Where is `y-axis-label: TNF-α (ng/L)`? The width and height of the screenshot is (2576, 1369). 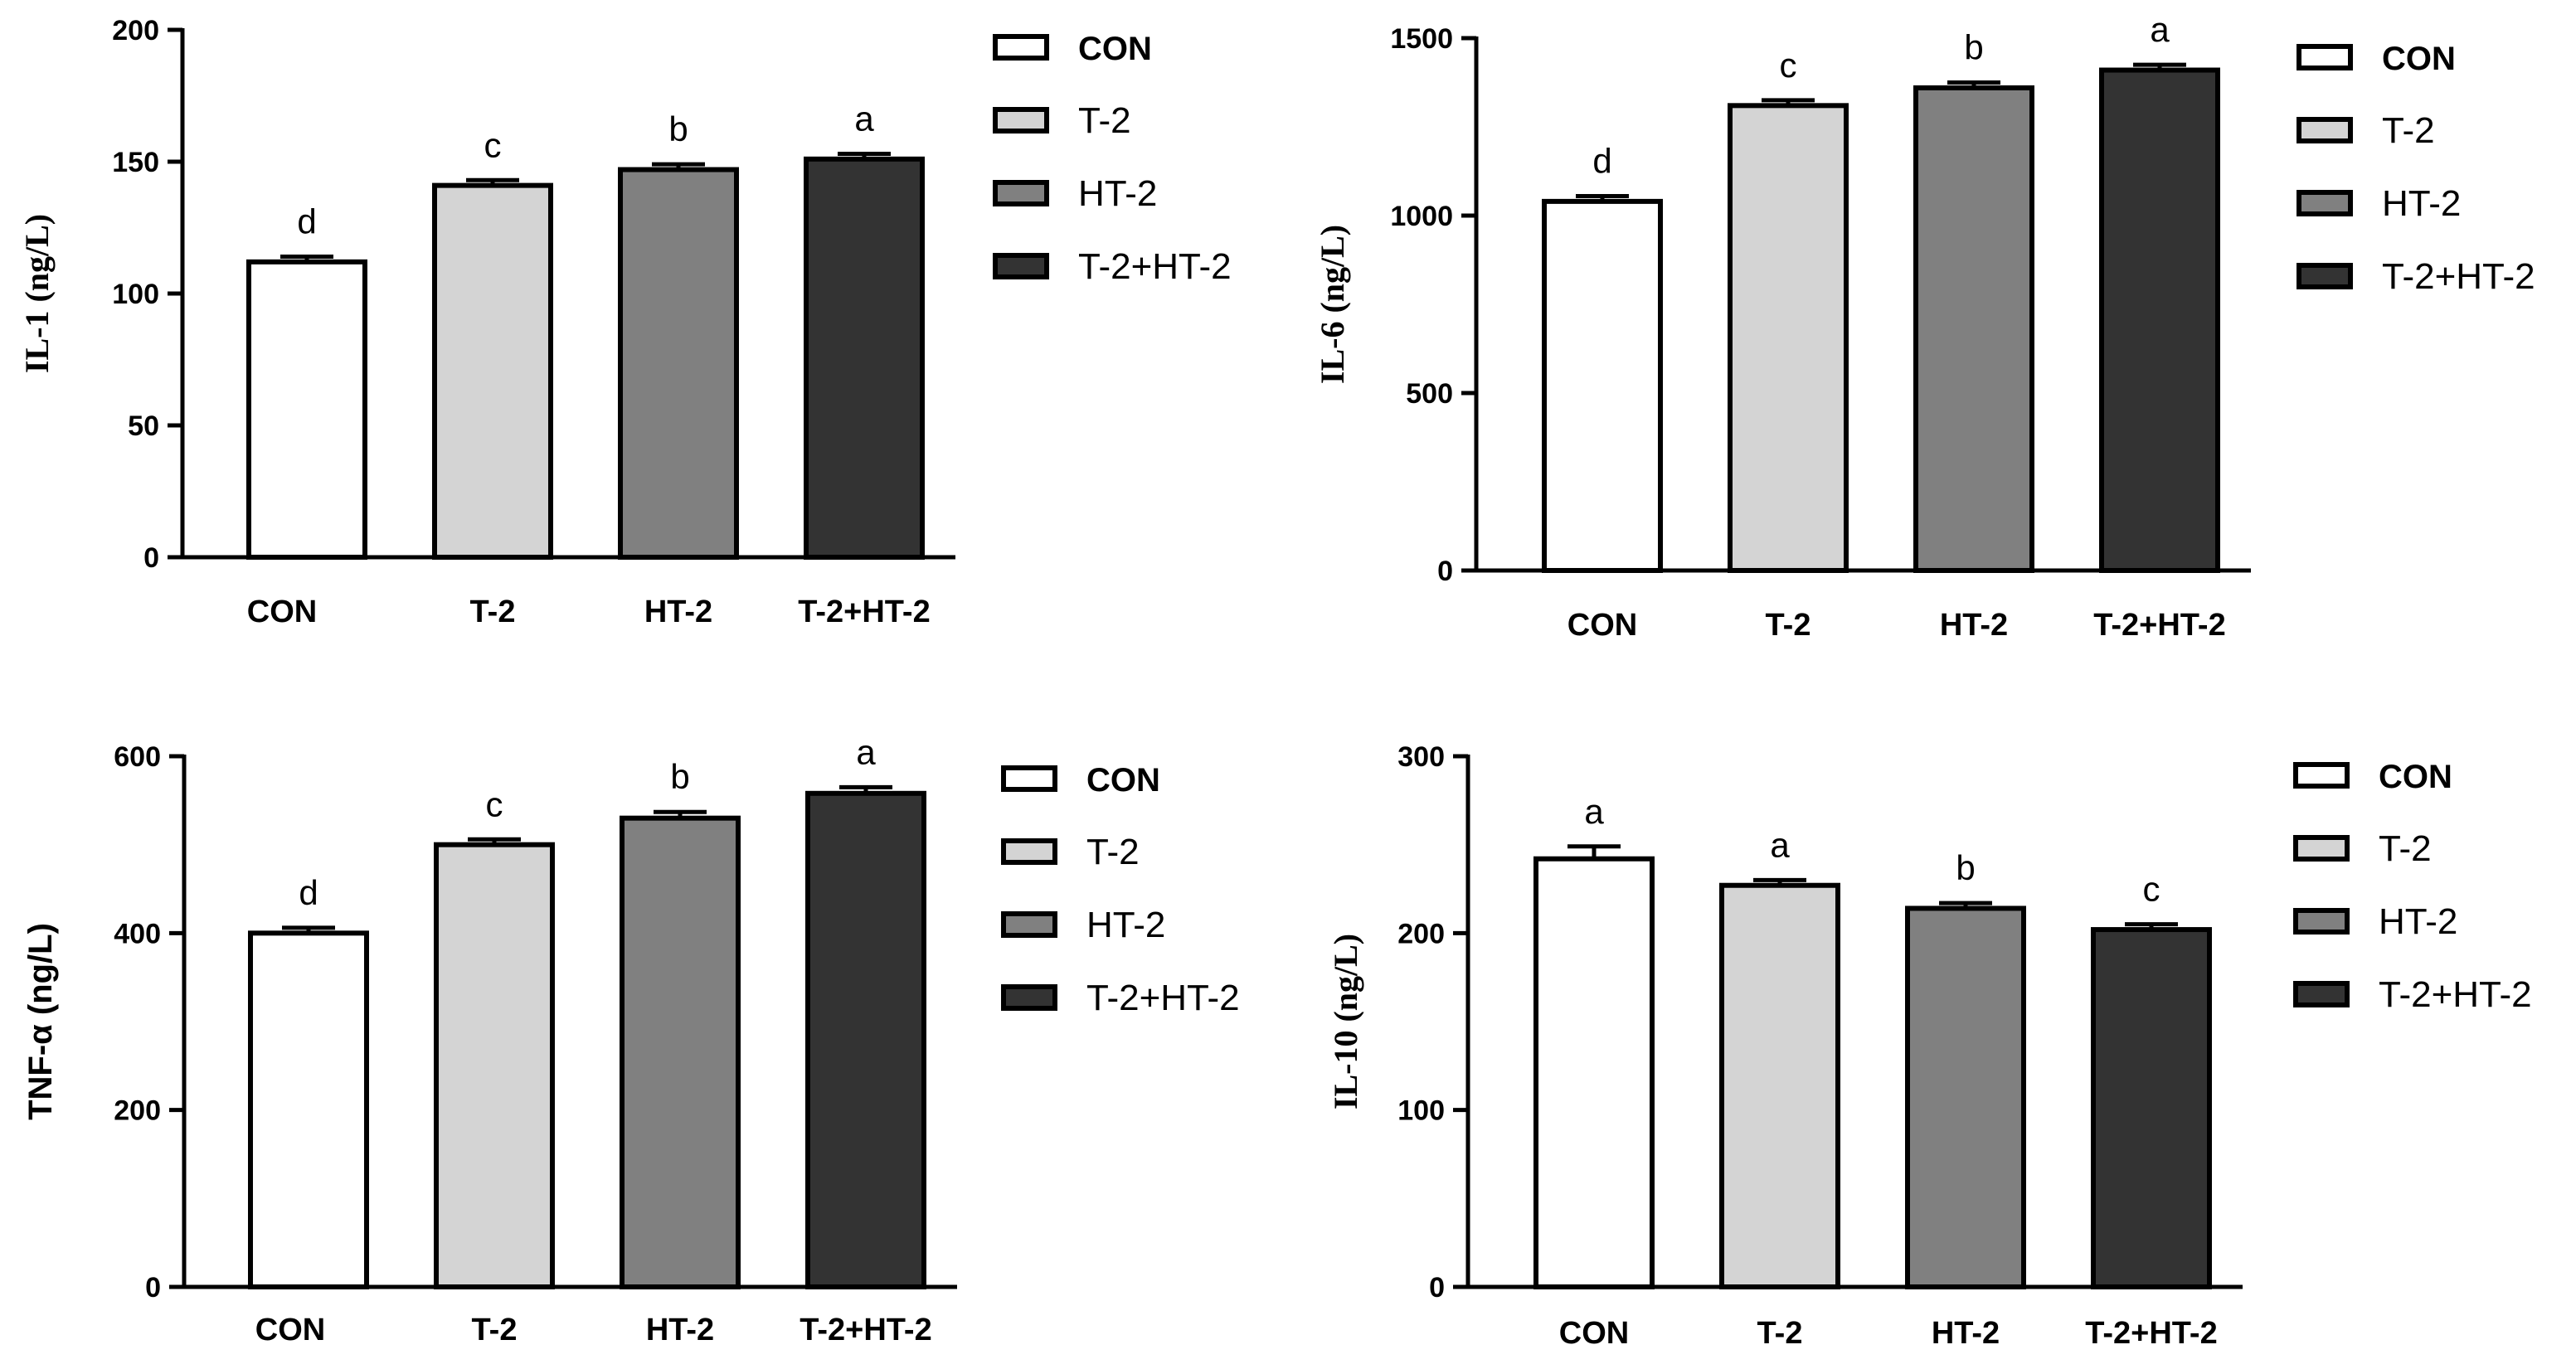 y-axis-label: TNF-α (ng/L) is located at coordinates (41, 1021).